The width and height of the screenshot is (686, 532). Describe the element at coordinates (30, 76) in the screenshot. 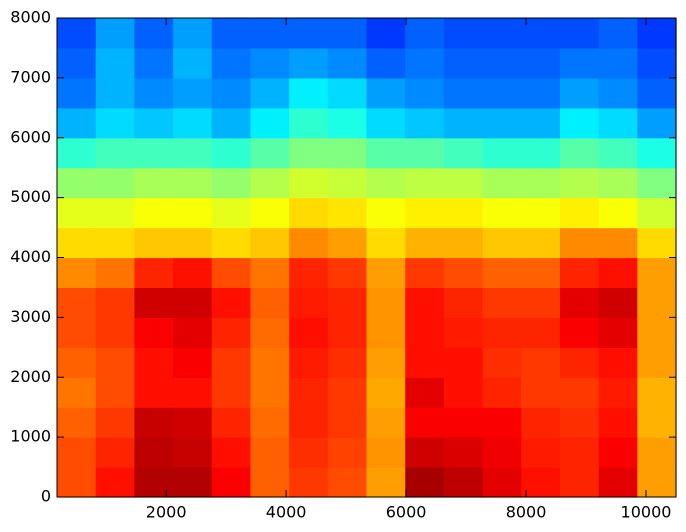

I see `y-tick-label: 7000` at that location.